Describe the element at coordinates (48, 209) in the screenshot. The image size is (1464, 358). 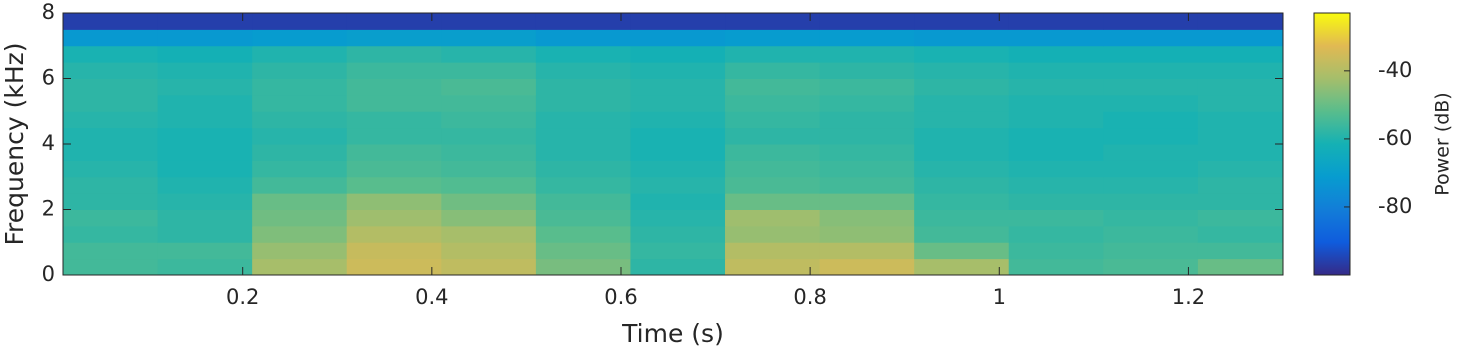
I see `y-tick-label: 2` at that location.